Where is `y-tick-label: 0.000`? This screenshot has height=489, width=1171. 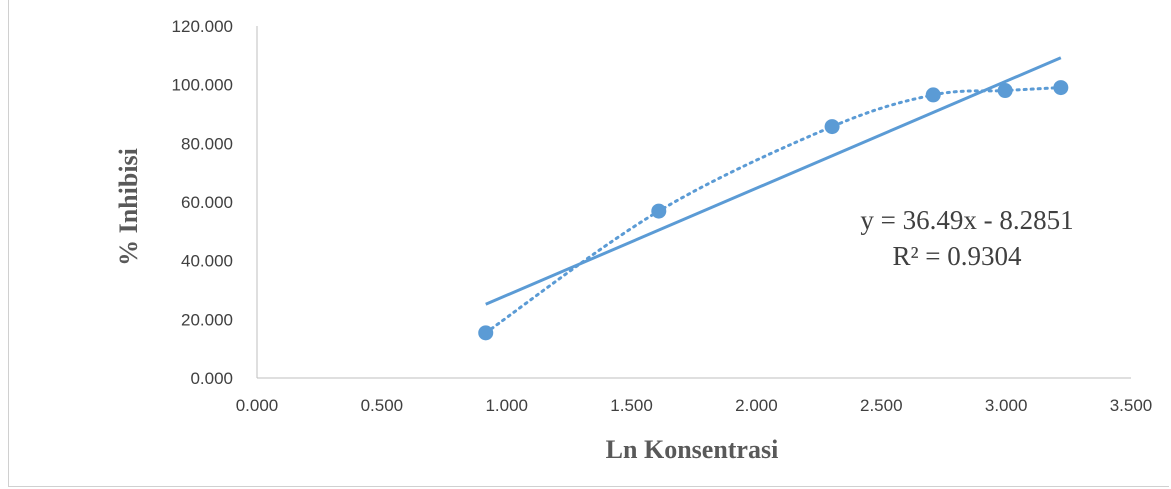
y-tick-label: 0.000 is located at coordinates (211, 378).